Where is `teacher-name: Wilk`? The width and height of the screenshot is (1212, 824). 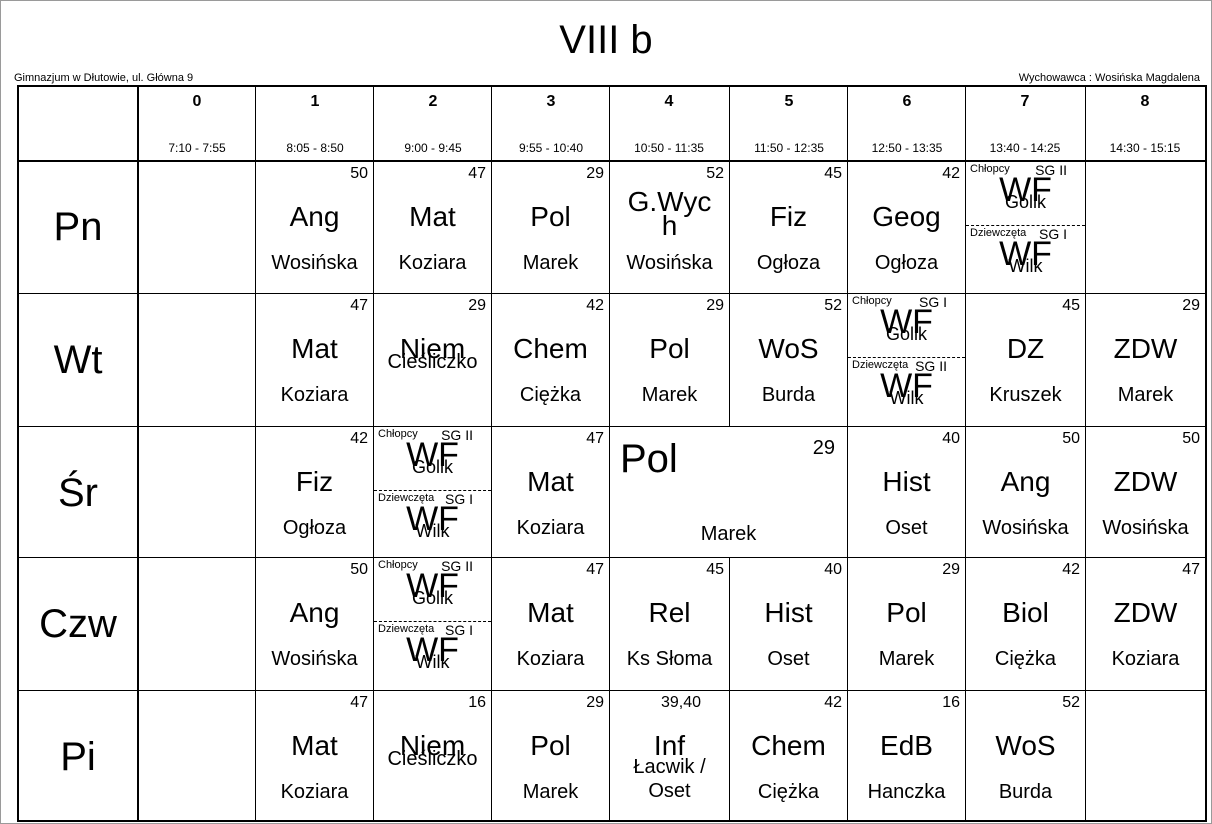 teacher-name: Wilk is located at coordinates (432, 531).